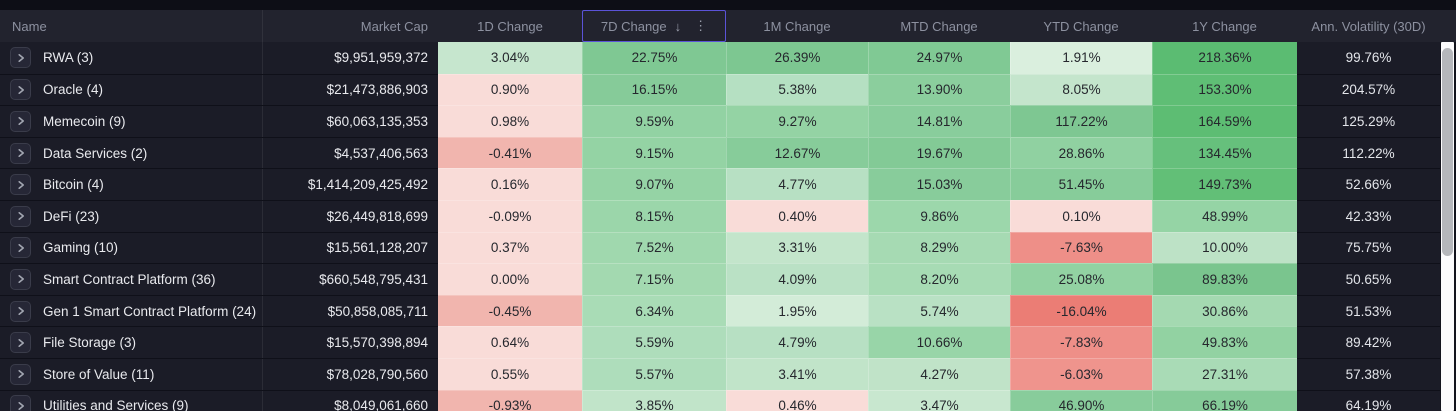  Describe the element at coordinates (654, 89) in the screenshot. I see `change-heatmap-cell: 16.15%` at that location.